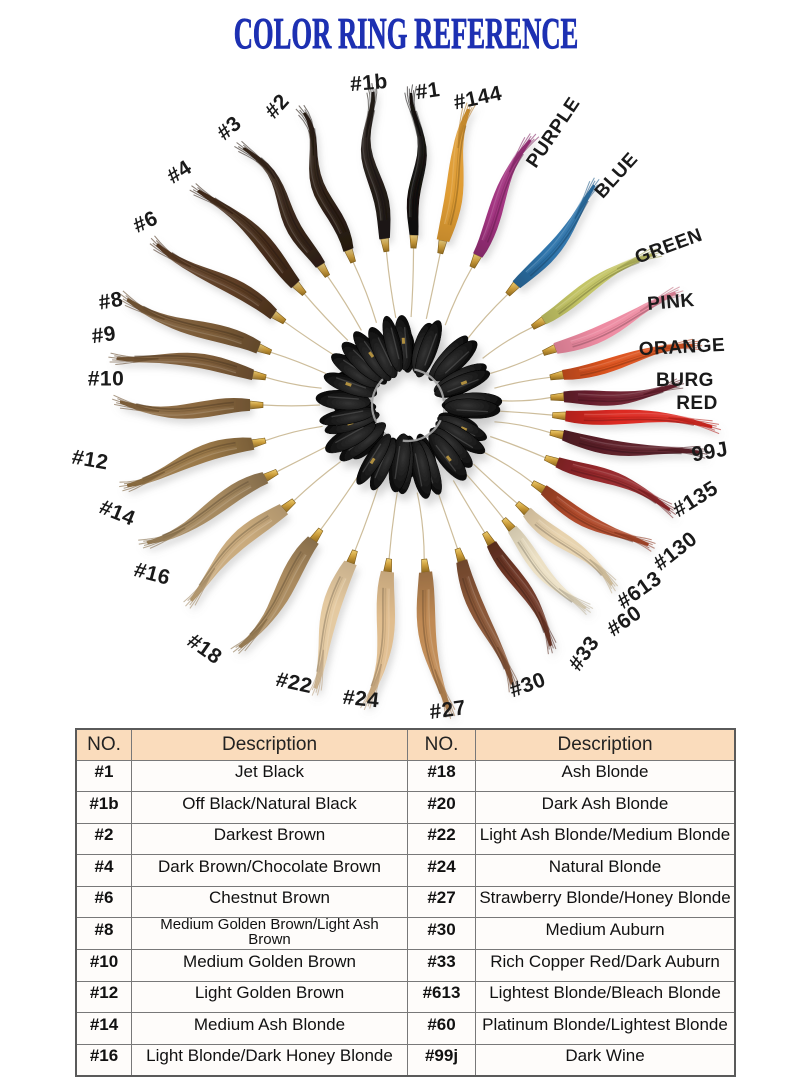 The image size is (800, 1092). Describe the element at coordinates (427, 91) in the screenshot. I see `svg-text: #1` at that location.